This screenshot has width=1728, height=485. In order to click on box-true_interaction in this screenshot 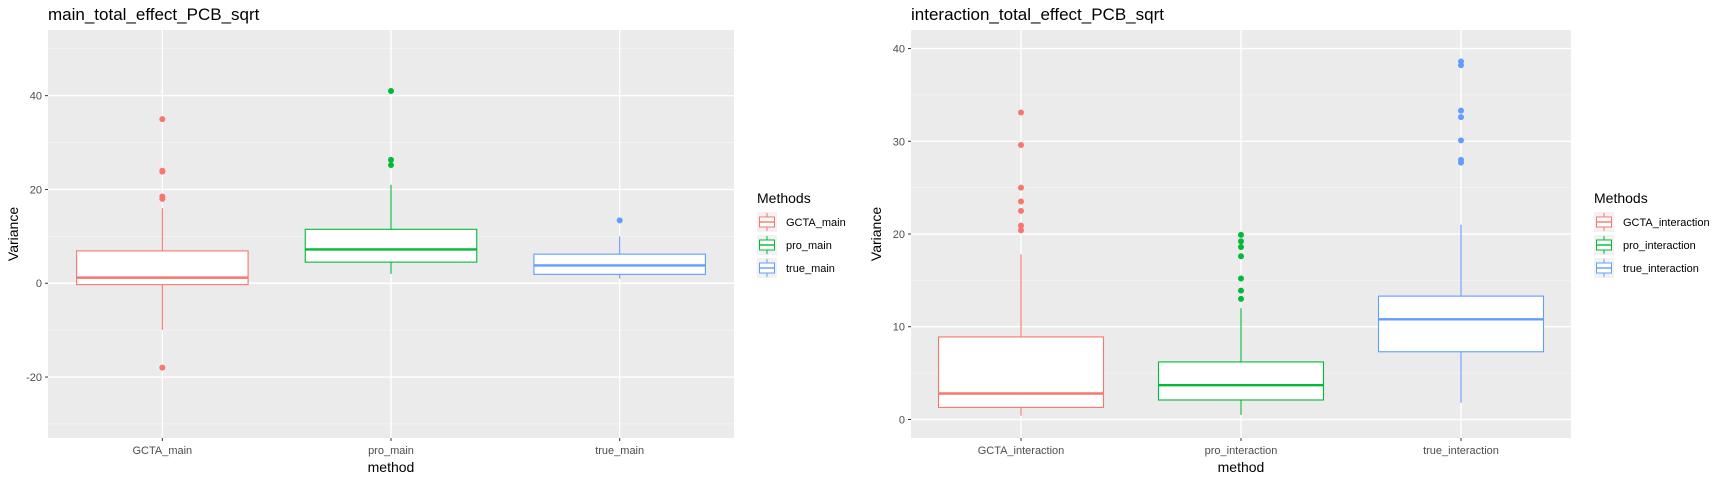, I will do `click(1461, 230)`.